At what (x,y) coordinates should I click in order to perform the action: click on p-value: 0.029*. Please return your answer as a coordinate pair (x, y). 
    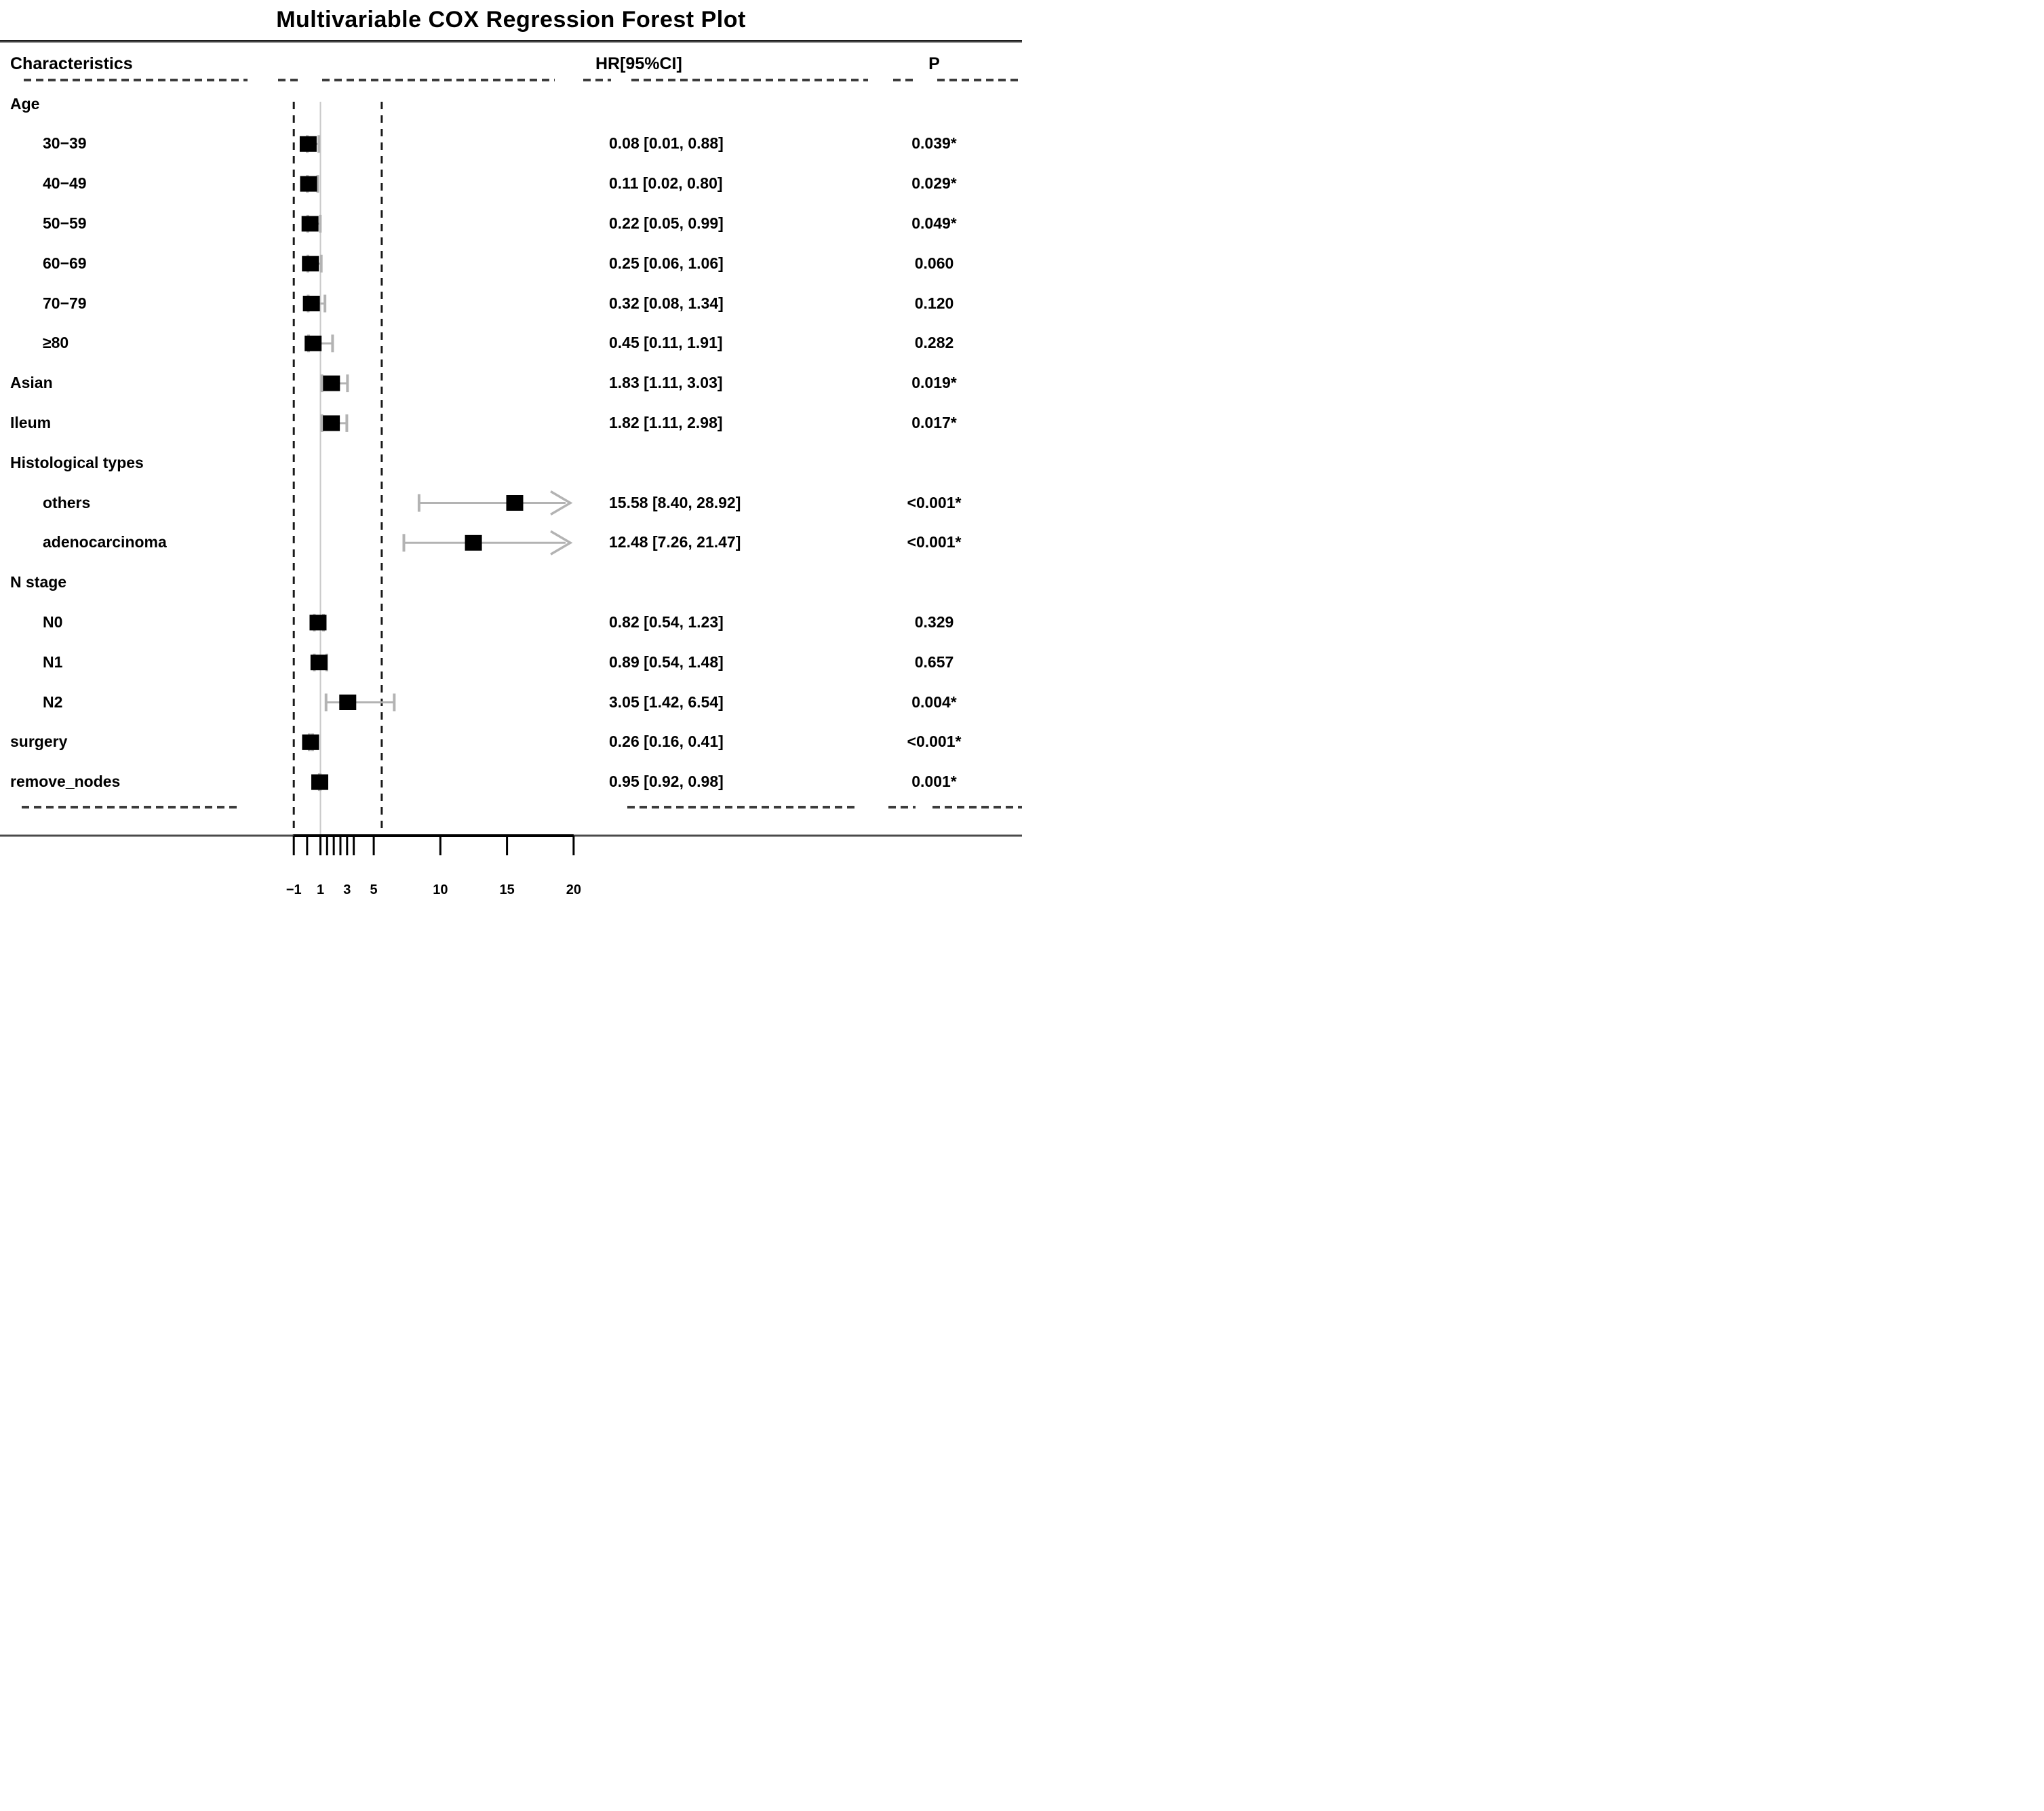
    Looking at the image, I should click on (934, 183).